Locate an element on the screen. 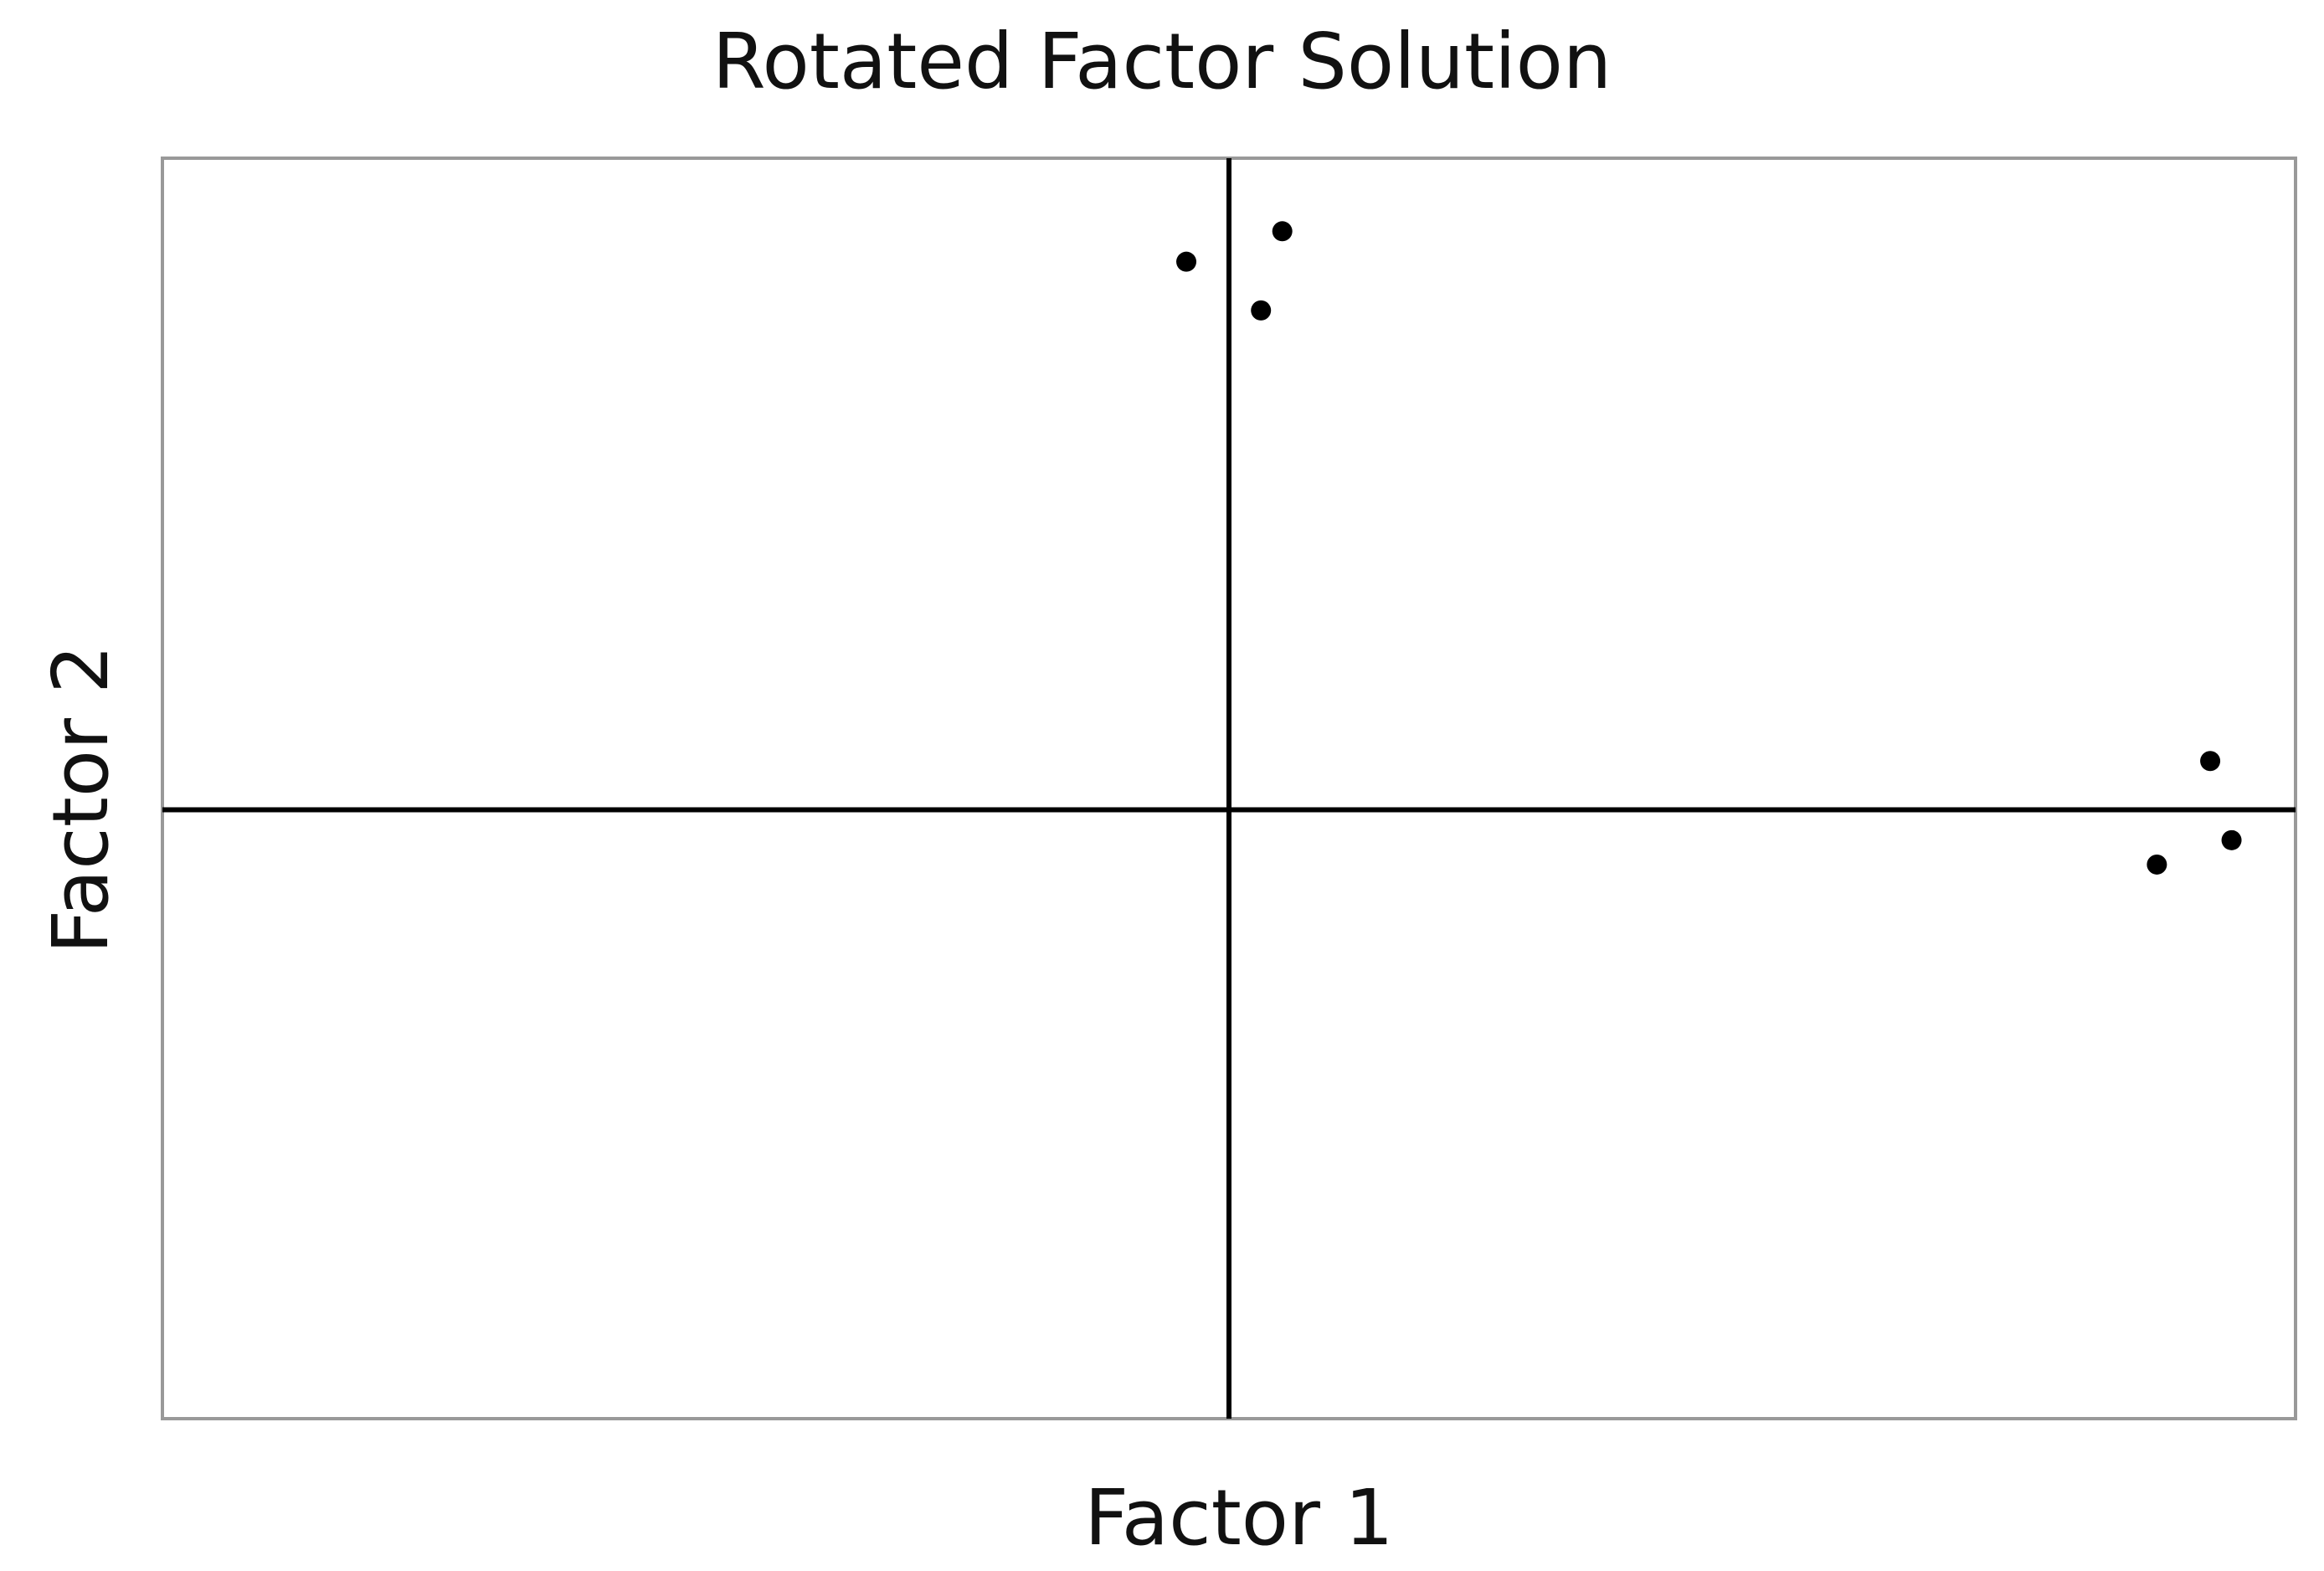  chart-title: Rotated Factor Solution is located at coordinates (1162, 62).